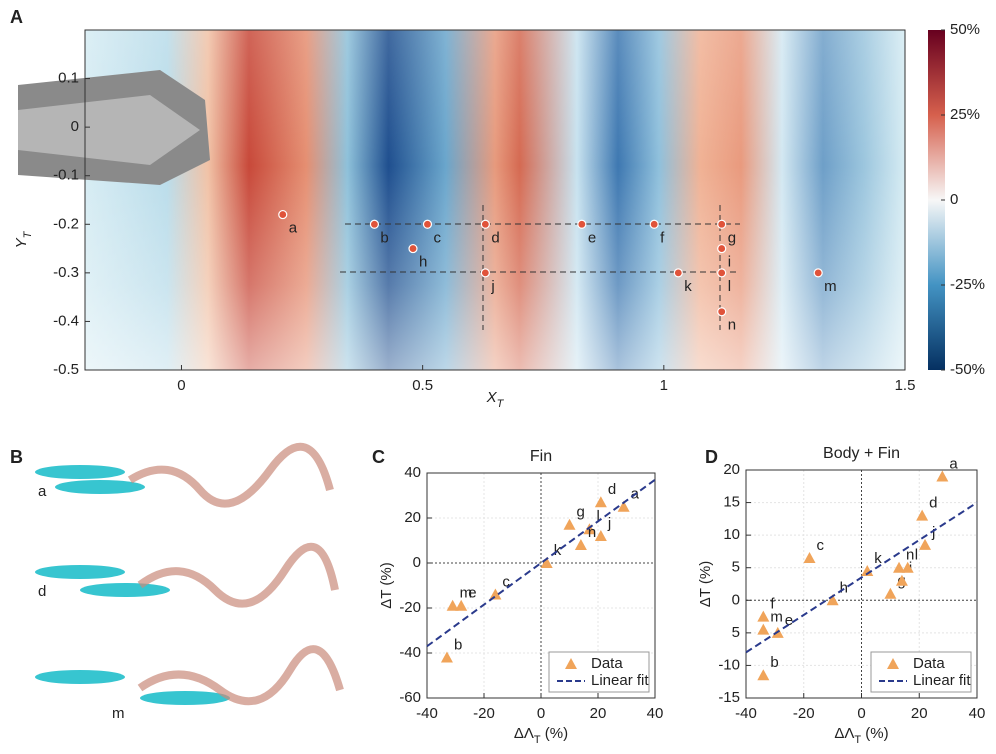 The image size is (996, 754). Describe the element at coordinates (466, 593) in the screenshot. I see `point-label: m` at that location.